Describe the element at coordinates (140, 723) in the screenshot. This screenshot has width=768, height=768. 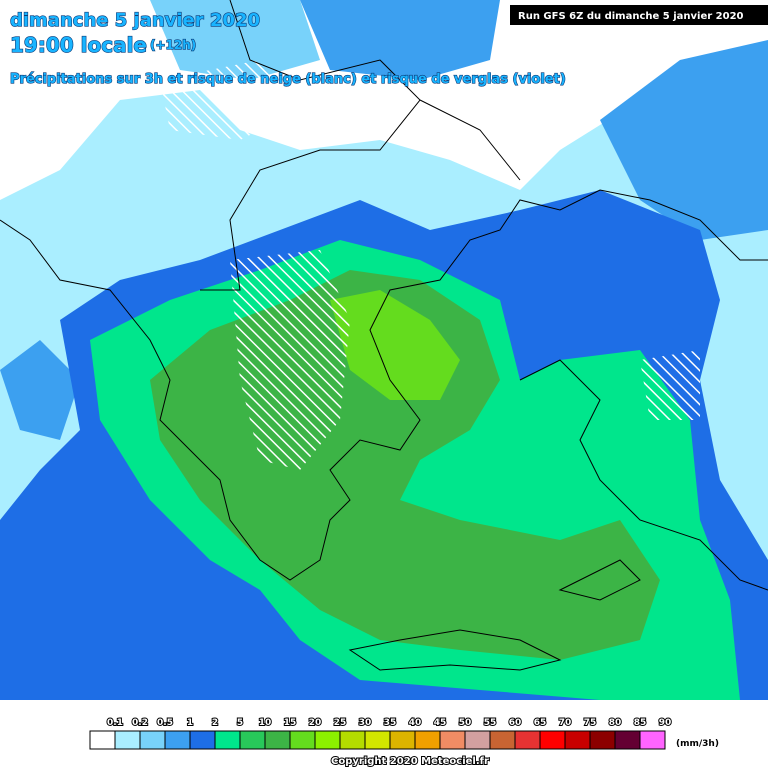
I see `legend-label: 0.2` at that location.